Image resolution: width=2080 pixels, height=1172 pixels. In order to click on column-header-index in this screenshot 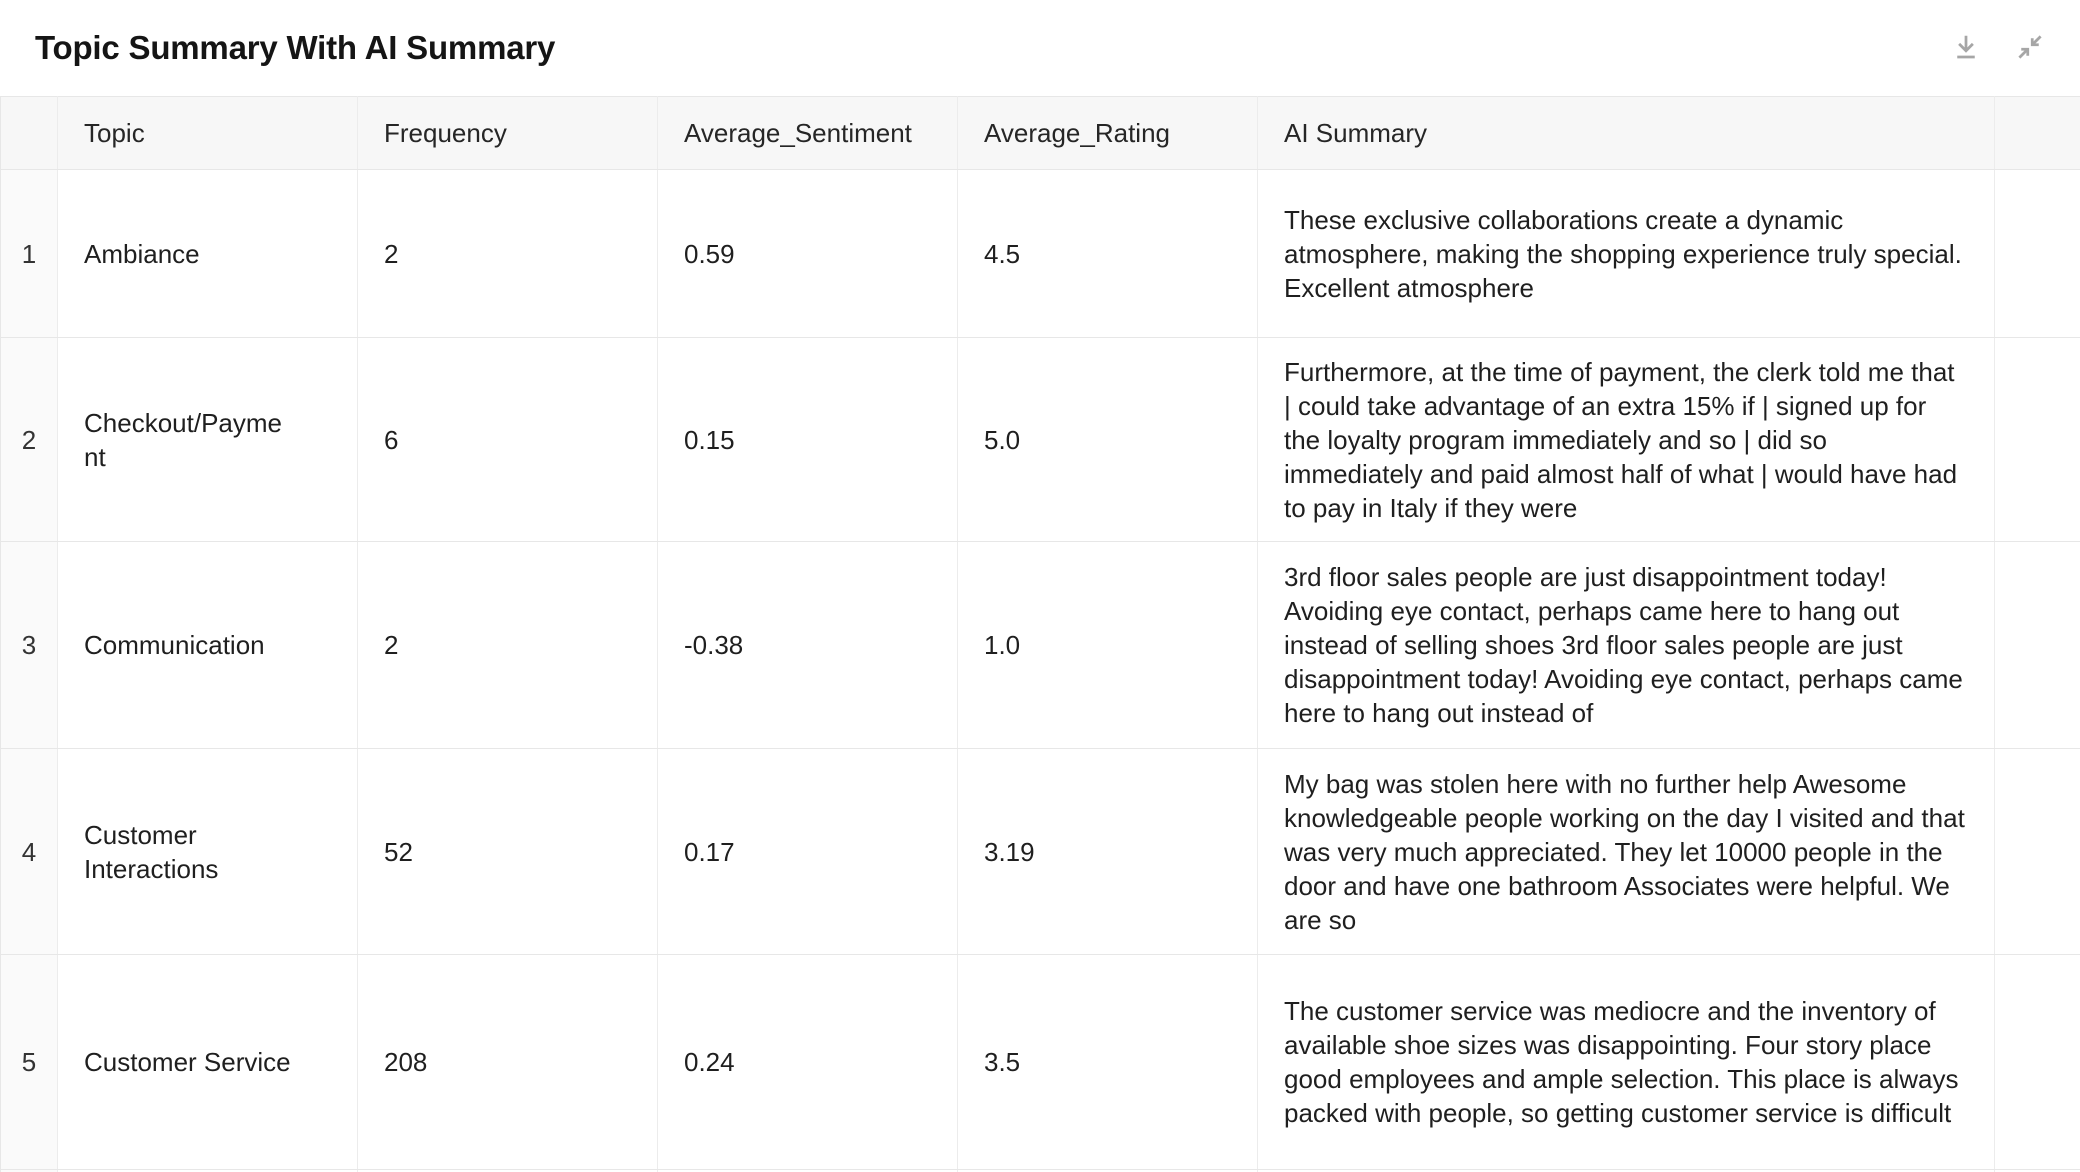, I will do `click(29, 133)`.